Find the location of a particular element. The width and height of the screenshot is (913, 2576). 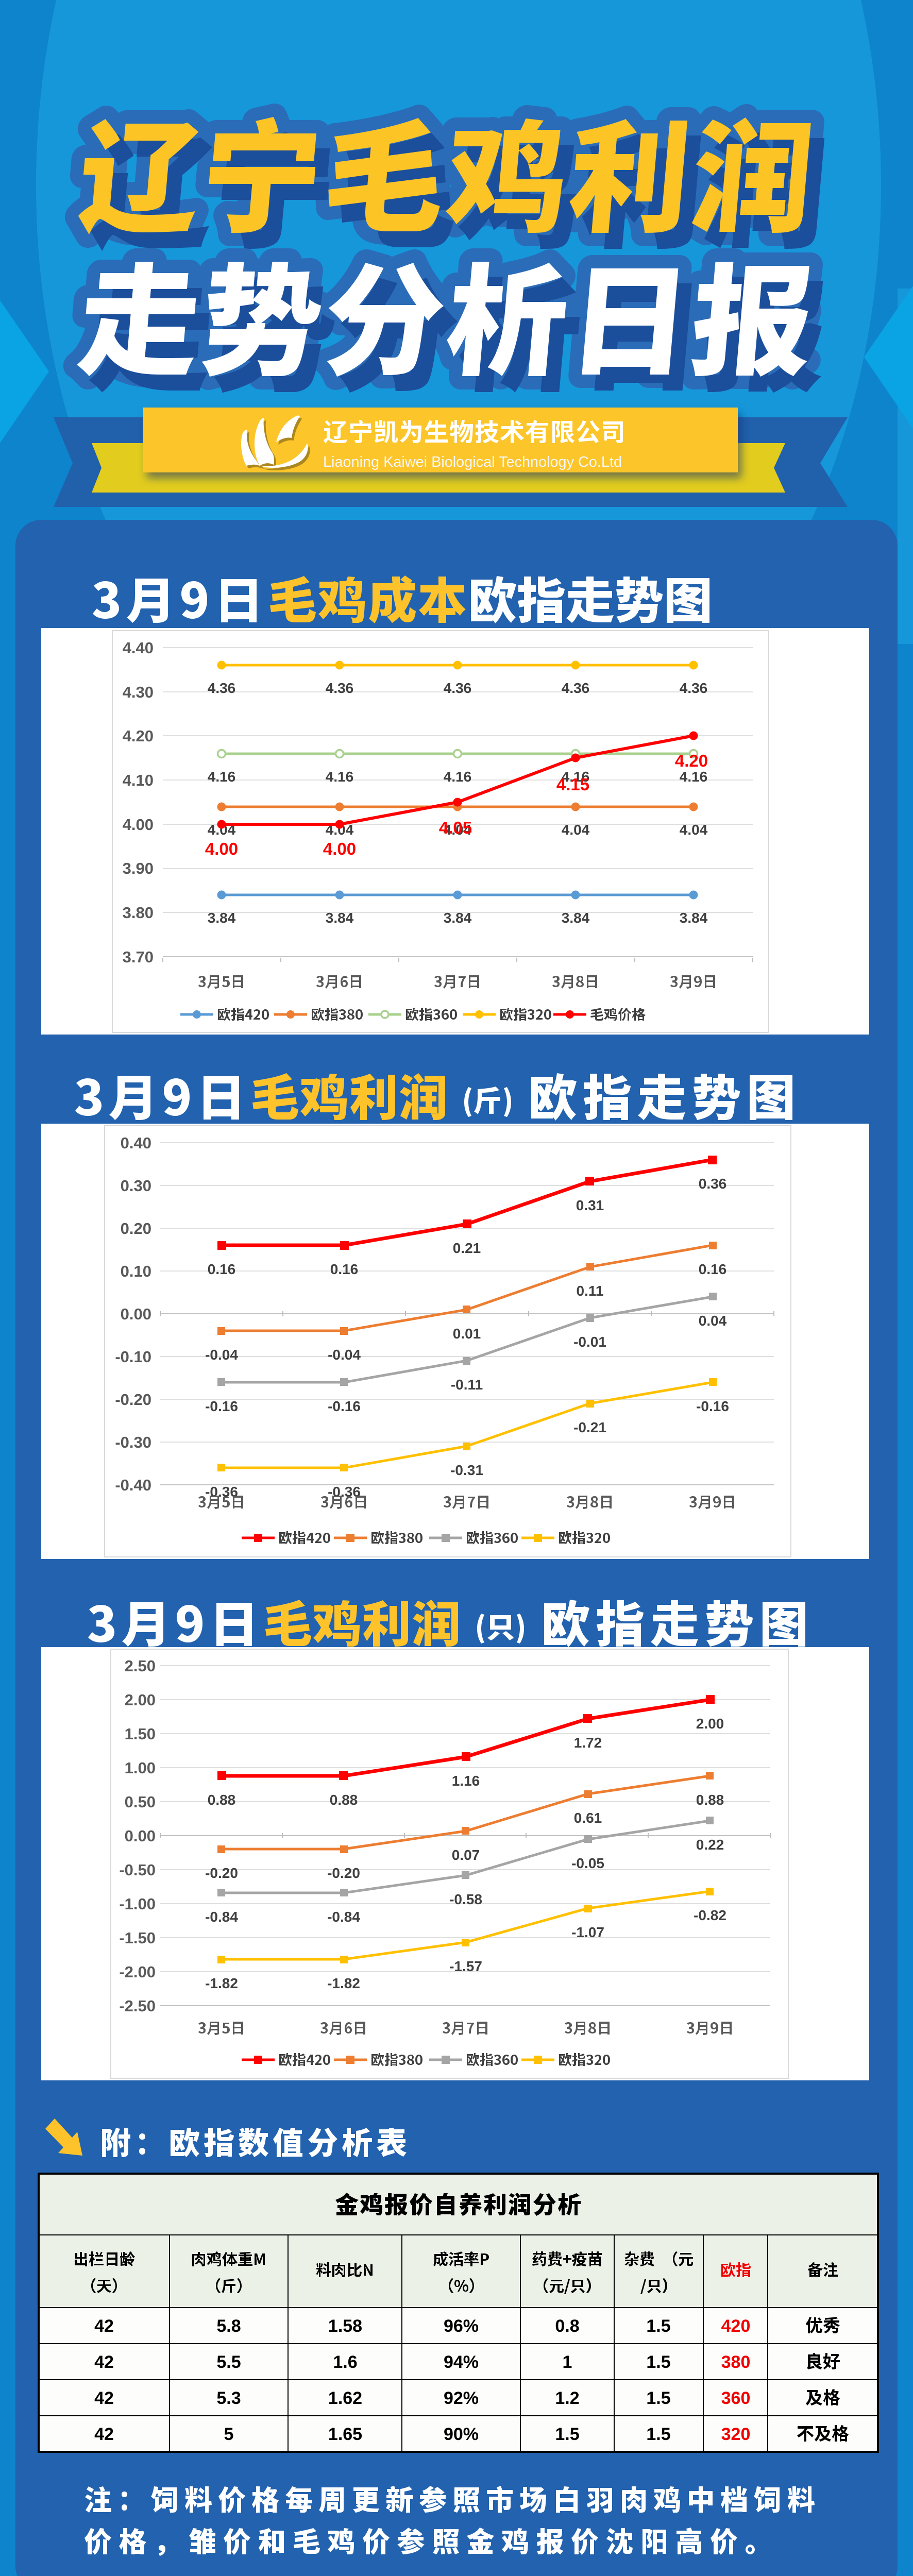

svg-text: -1.00 is located at coordinates (137, 1904).